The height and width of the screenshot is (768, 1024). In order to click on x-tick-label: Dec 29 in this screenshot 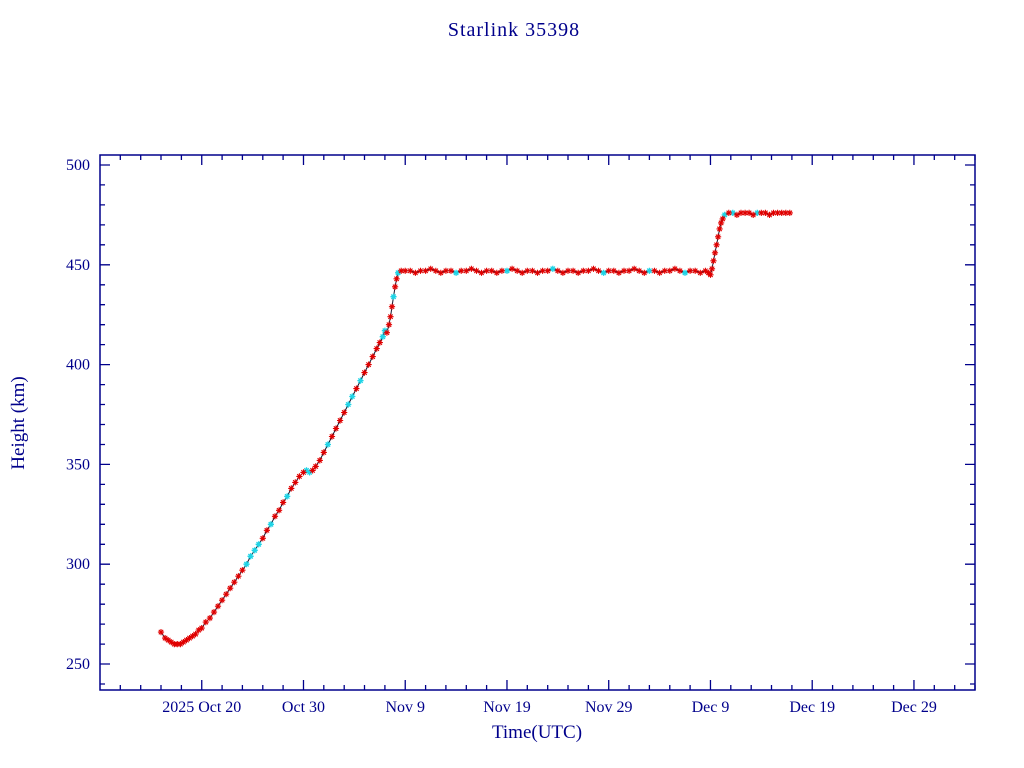, I will do `click(914, 707)`.